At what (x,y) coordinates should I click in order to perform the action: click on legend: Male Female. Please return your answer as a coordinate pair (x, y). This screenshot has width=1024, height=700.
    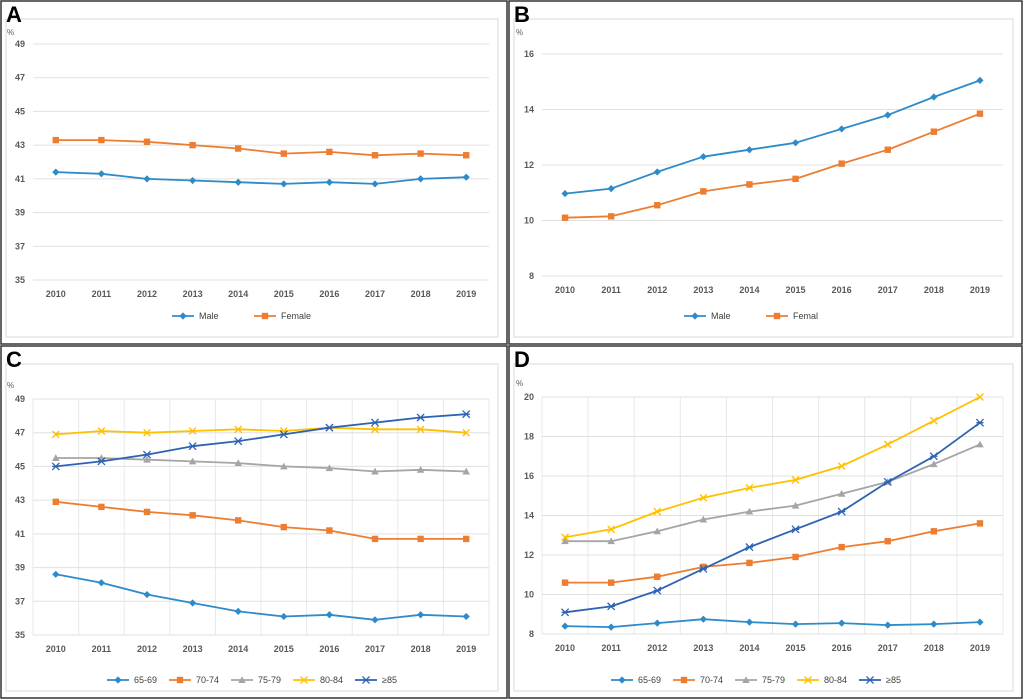
    Looking at the image, I should click on (241, 316).